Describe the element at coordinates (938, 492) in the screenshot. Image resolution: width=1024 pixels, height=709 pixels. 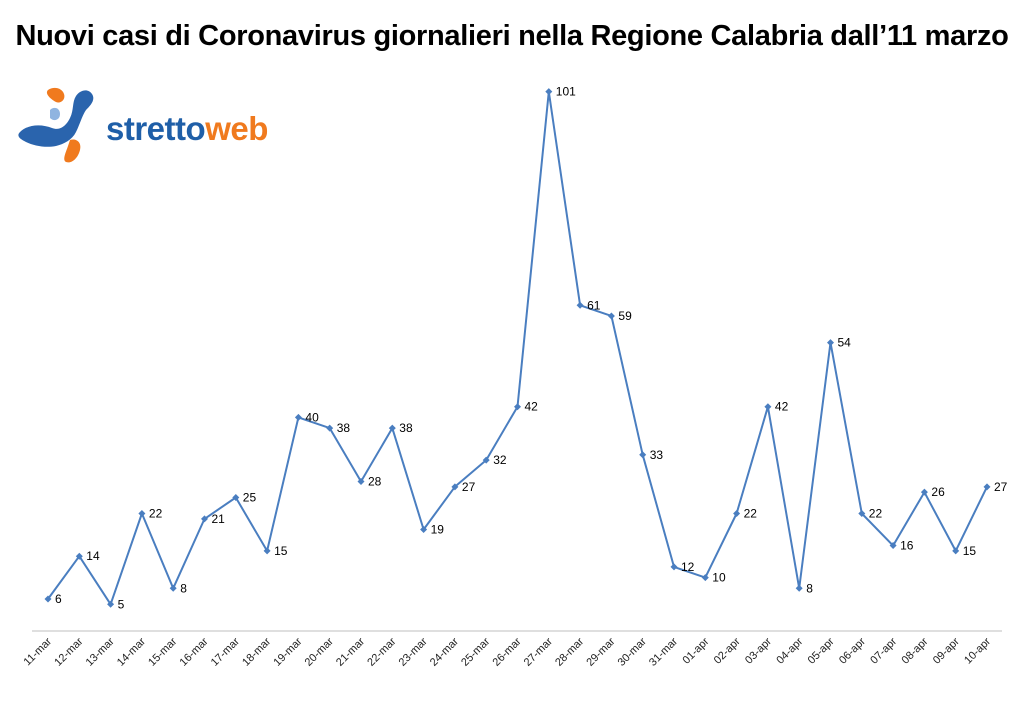
I see `data-label: 26` at that location.